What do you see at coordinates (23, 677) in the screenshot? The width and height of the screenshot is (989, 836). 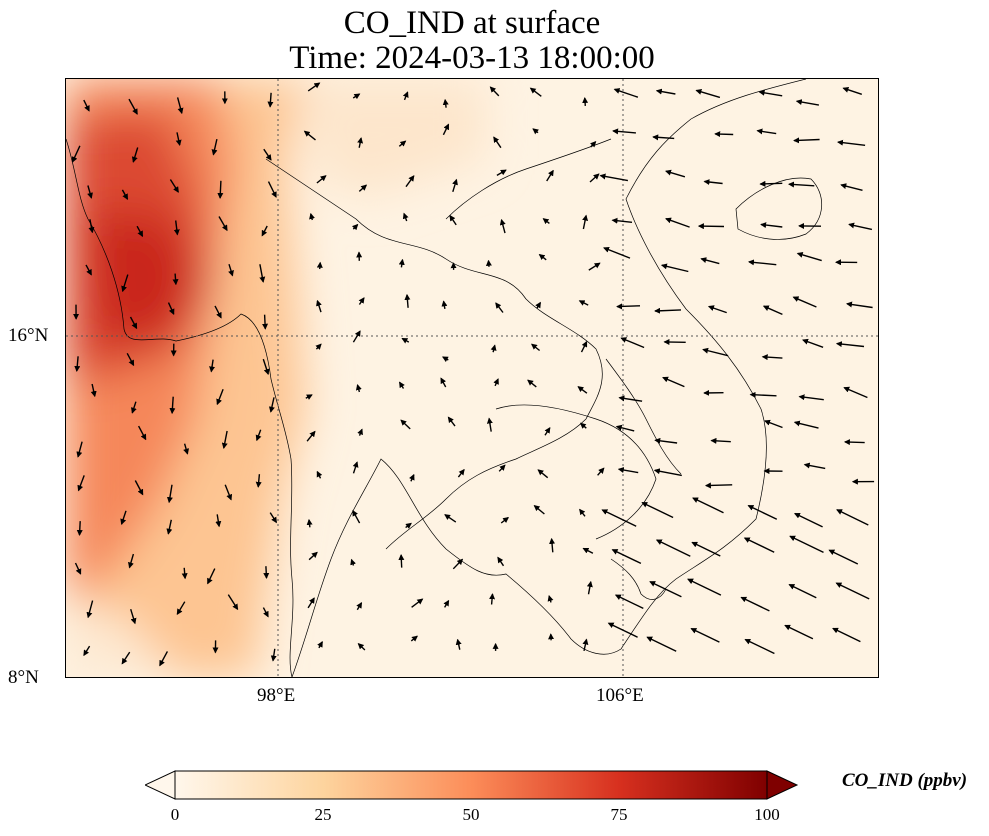 I see `lat-tick-8n: 8°N` at bounding box center [23, 677].